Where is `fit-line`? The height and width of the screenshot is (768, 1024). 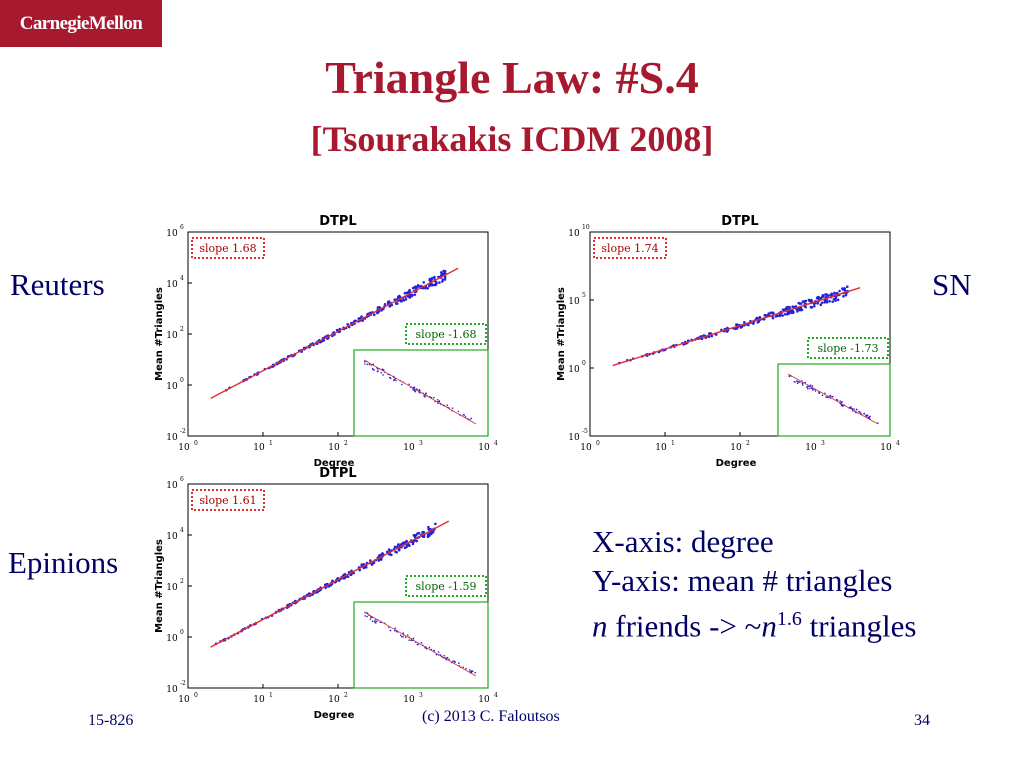
fit-line is located at coordinates (330, 584).